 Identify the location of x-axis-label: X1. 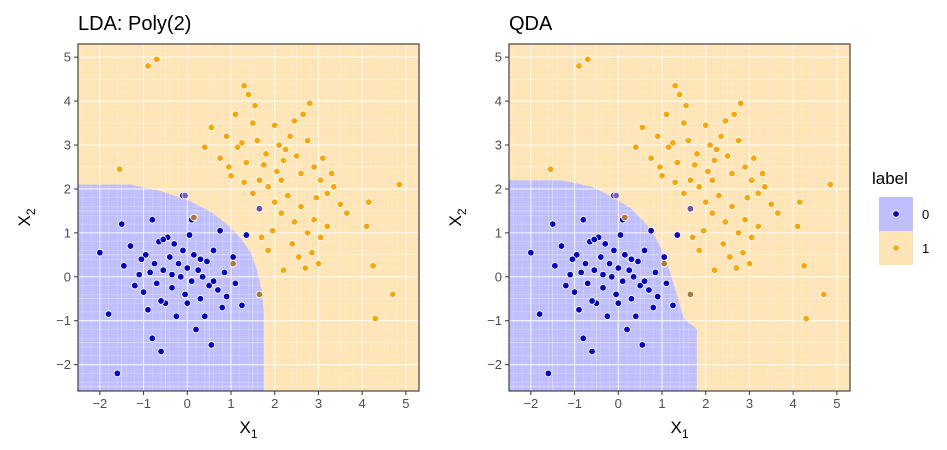
(679, 429).